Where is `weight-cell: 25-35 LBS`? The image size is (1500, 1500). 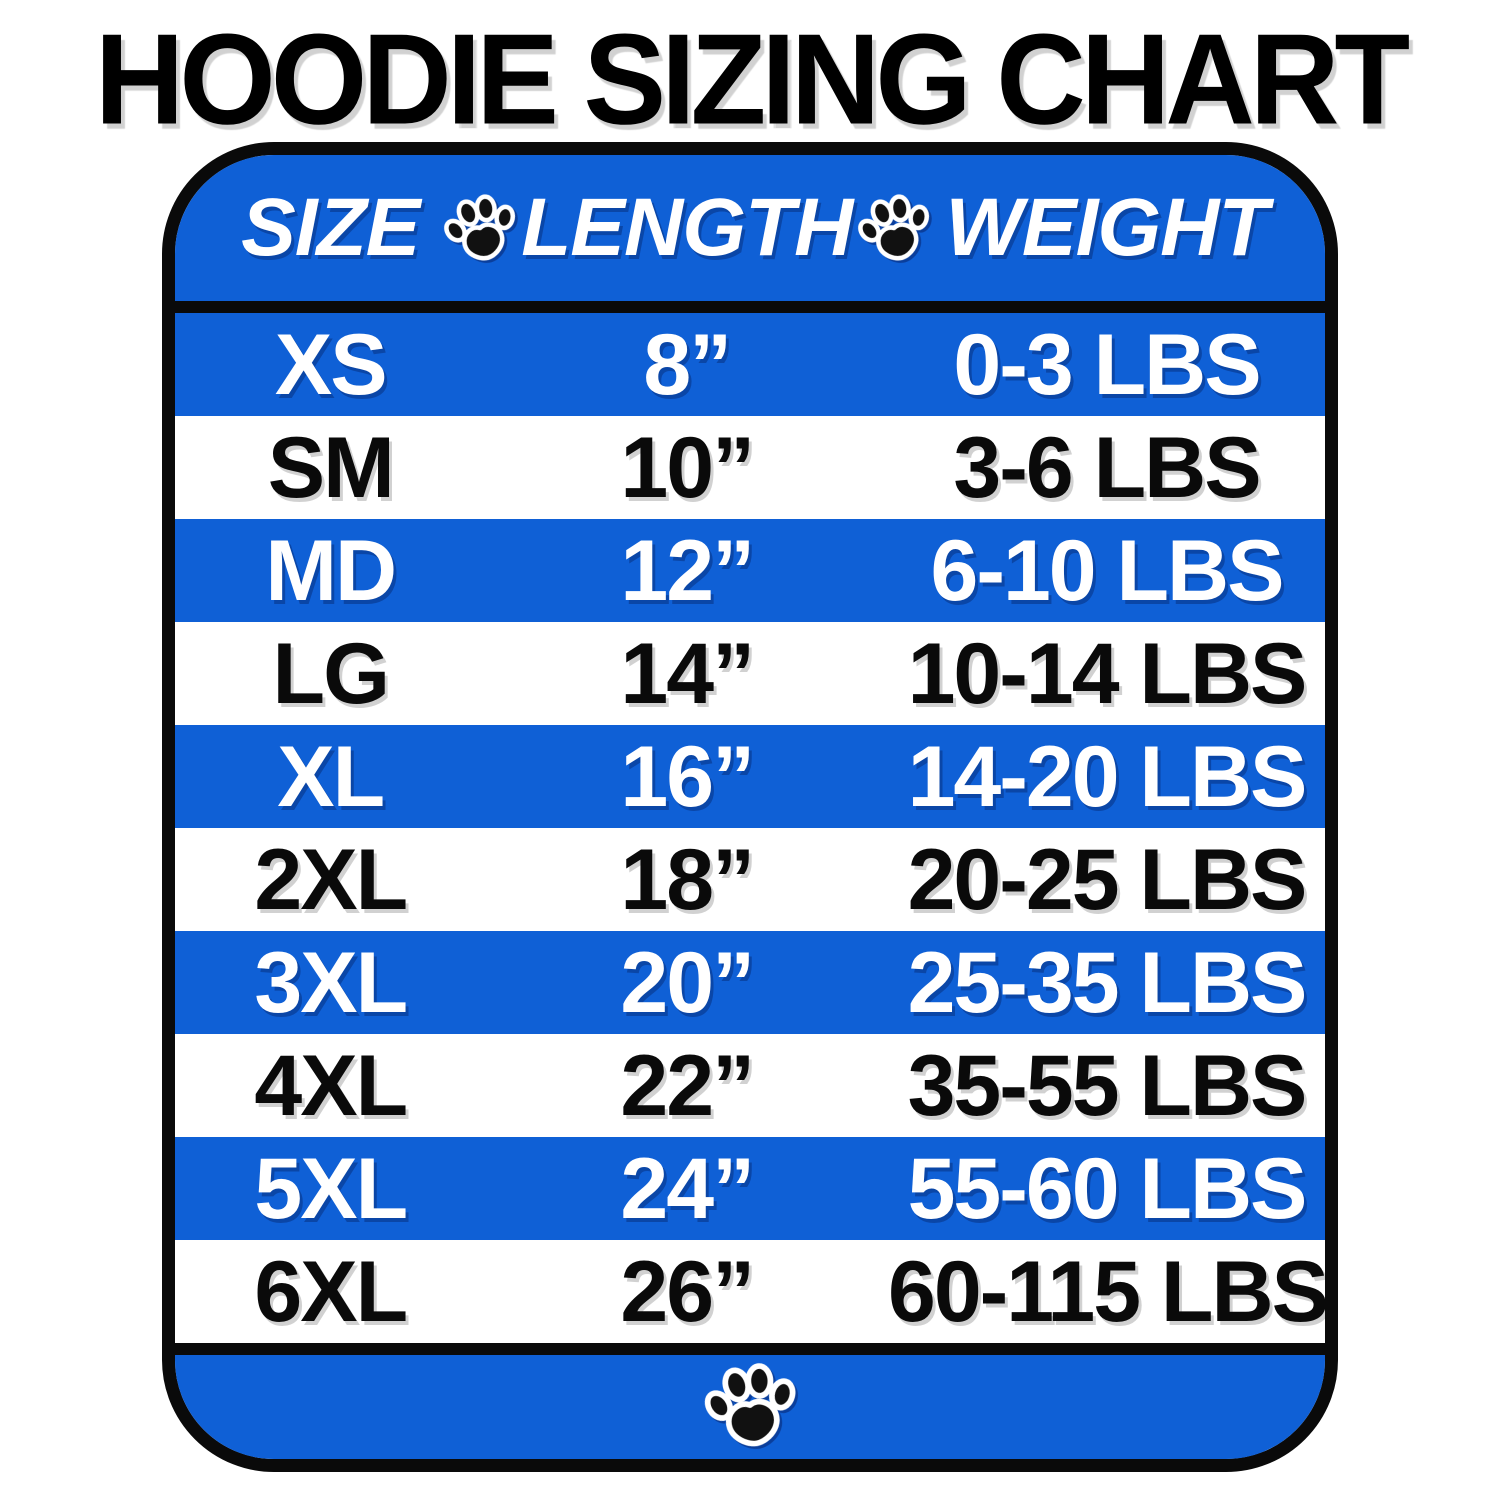
weight-cell: 25-35 LBS is located at coordinates (1107, 982).